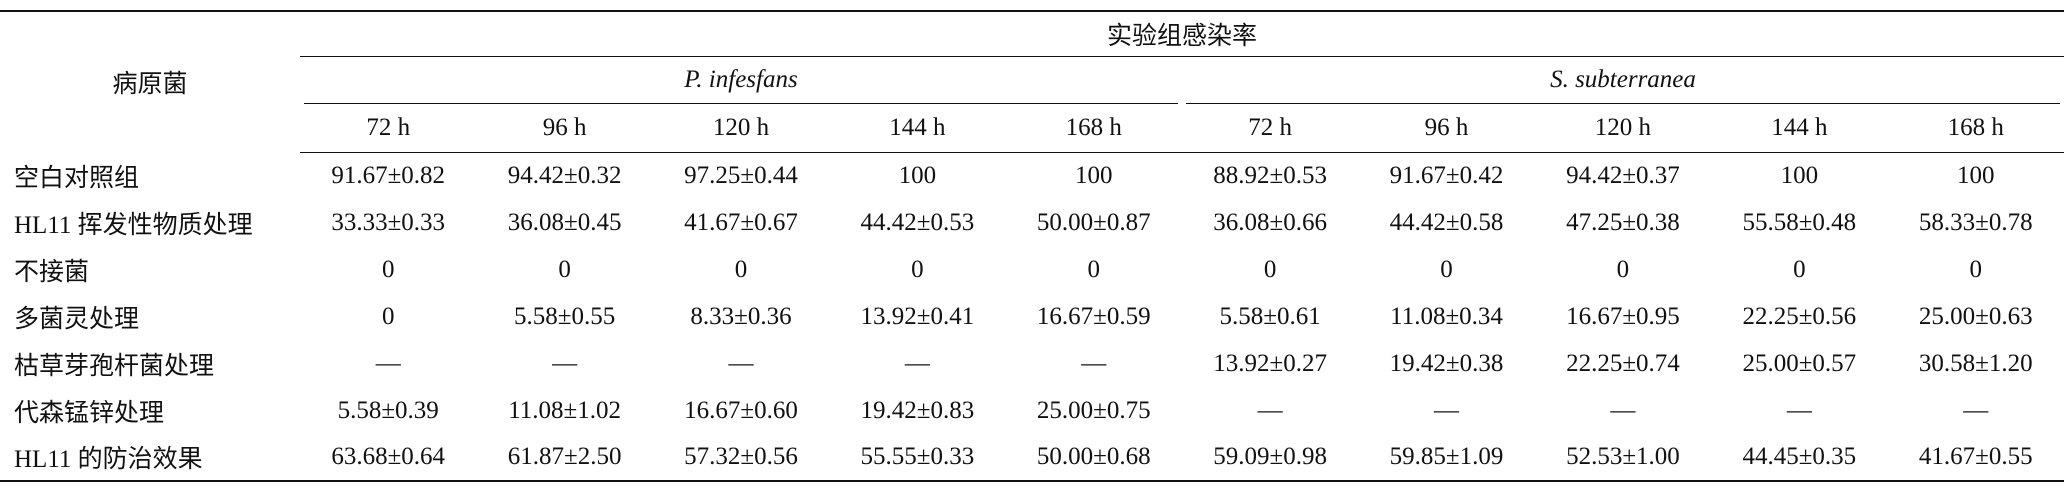 The width and height of the screenshot is (2064, 496). I want to click on cell: 55.58±0.48, so click(1799, 222).